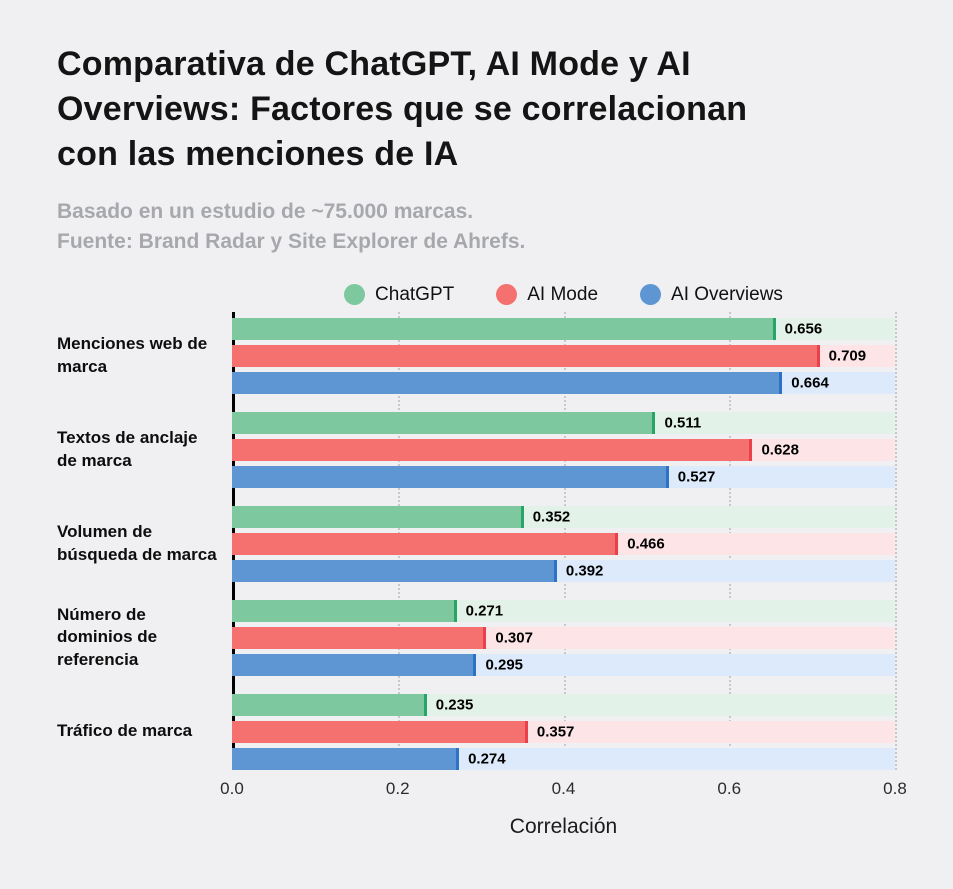 Image resolution: width=953 pixels, height=889 pixels. I want to click on category-label: Menciones web de marca, so click(132, 355).